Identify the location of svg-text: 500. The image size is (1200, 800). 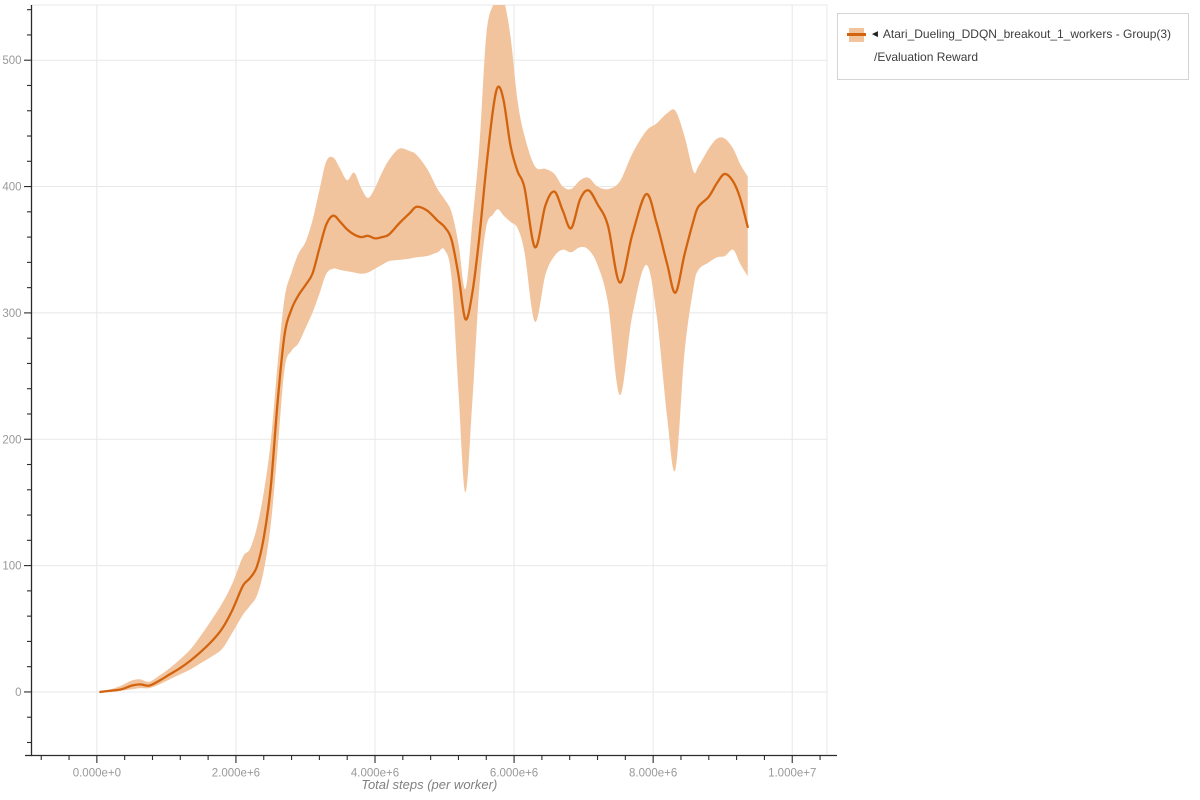
(11, 61).